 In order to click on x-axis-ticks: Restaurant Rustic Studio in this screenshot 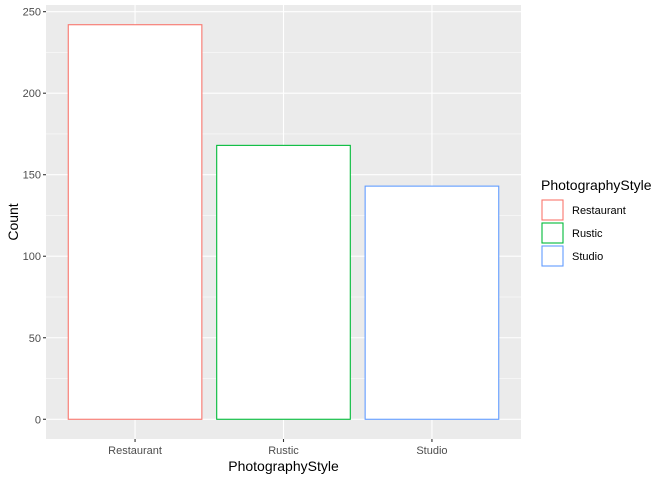, I will do `click(278, 448)`.